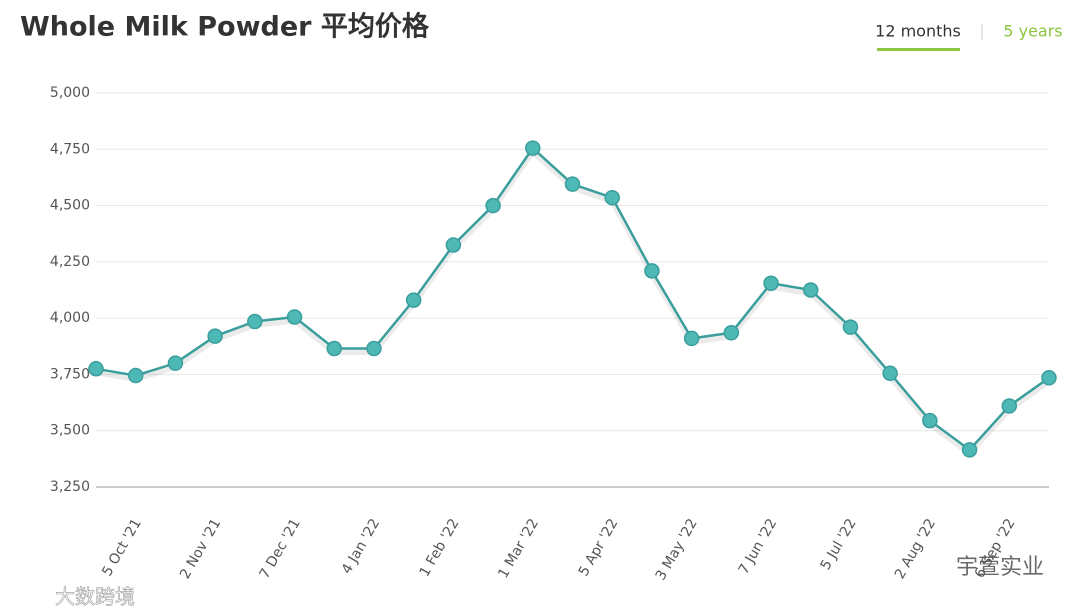 This screenshot has height=616, width=1080. Describe the element at coordinates (70, 262) in the screenshot. I see `y-tick-label: 4,250` at that location.